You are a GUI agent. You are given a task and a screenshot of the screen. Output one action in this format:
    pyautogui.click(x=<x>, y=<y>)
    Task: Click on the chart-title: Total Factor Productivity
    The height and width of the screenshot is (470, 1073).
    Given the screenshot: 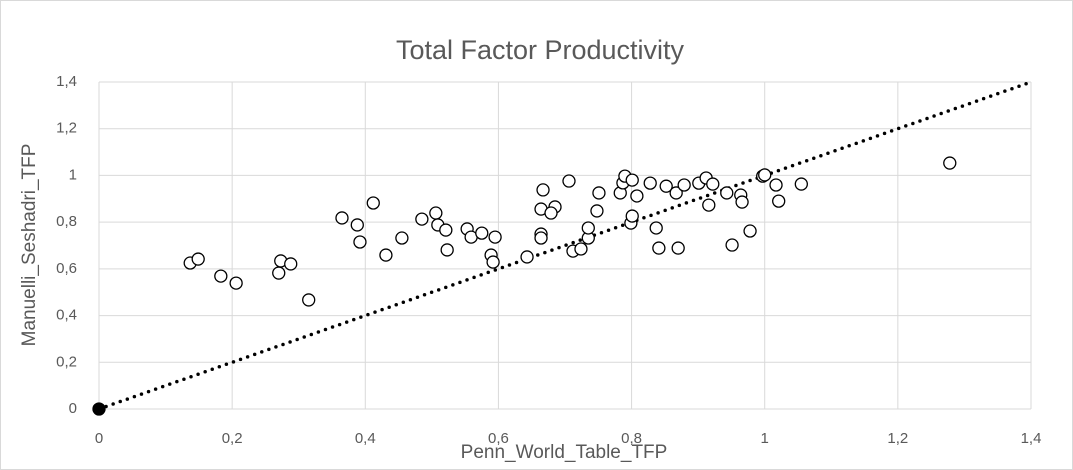 What is the action you would take?
    pyautogui.click(x=540, y=50)
    